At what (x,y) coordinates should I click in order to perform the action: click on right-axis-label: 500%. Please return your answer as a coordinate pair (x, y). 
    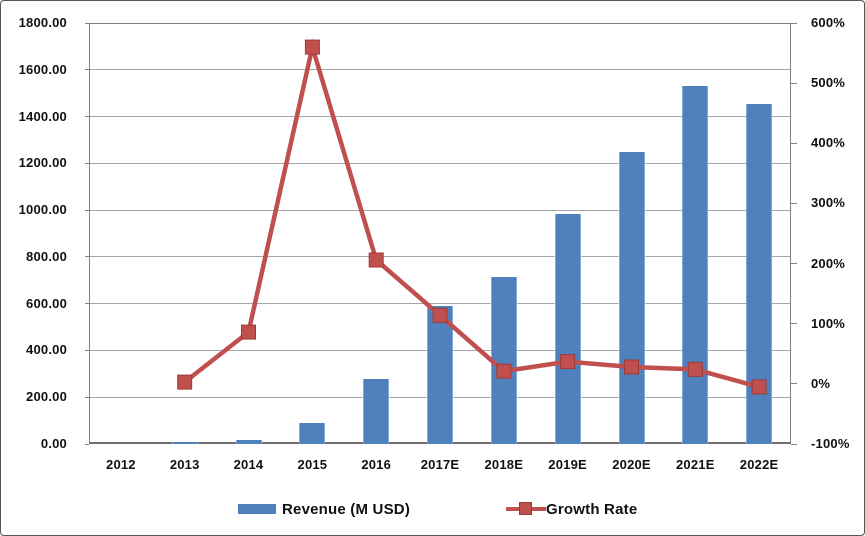
    Looking at the image, I should click on (828, 83).